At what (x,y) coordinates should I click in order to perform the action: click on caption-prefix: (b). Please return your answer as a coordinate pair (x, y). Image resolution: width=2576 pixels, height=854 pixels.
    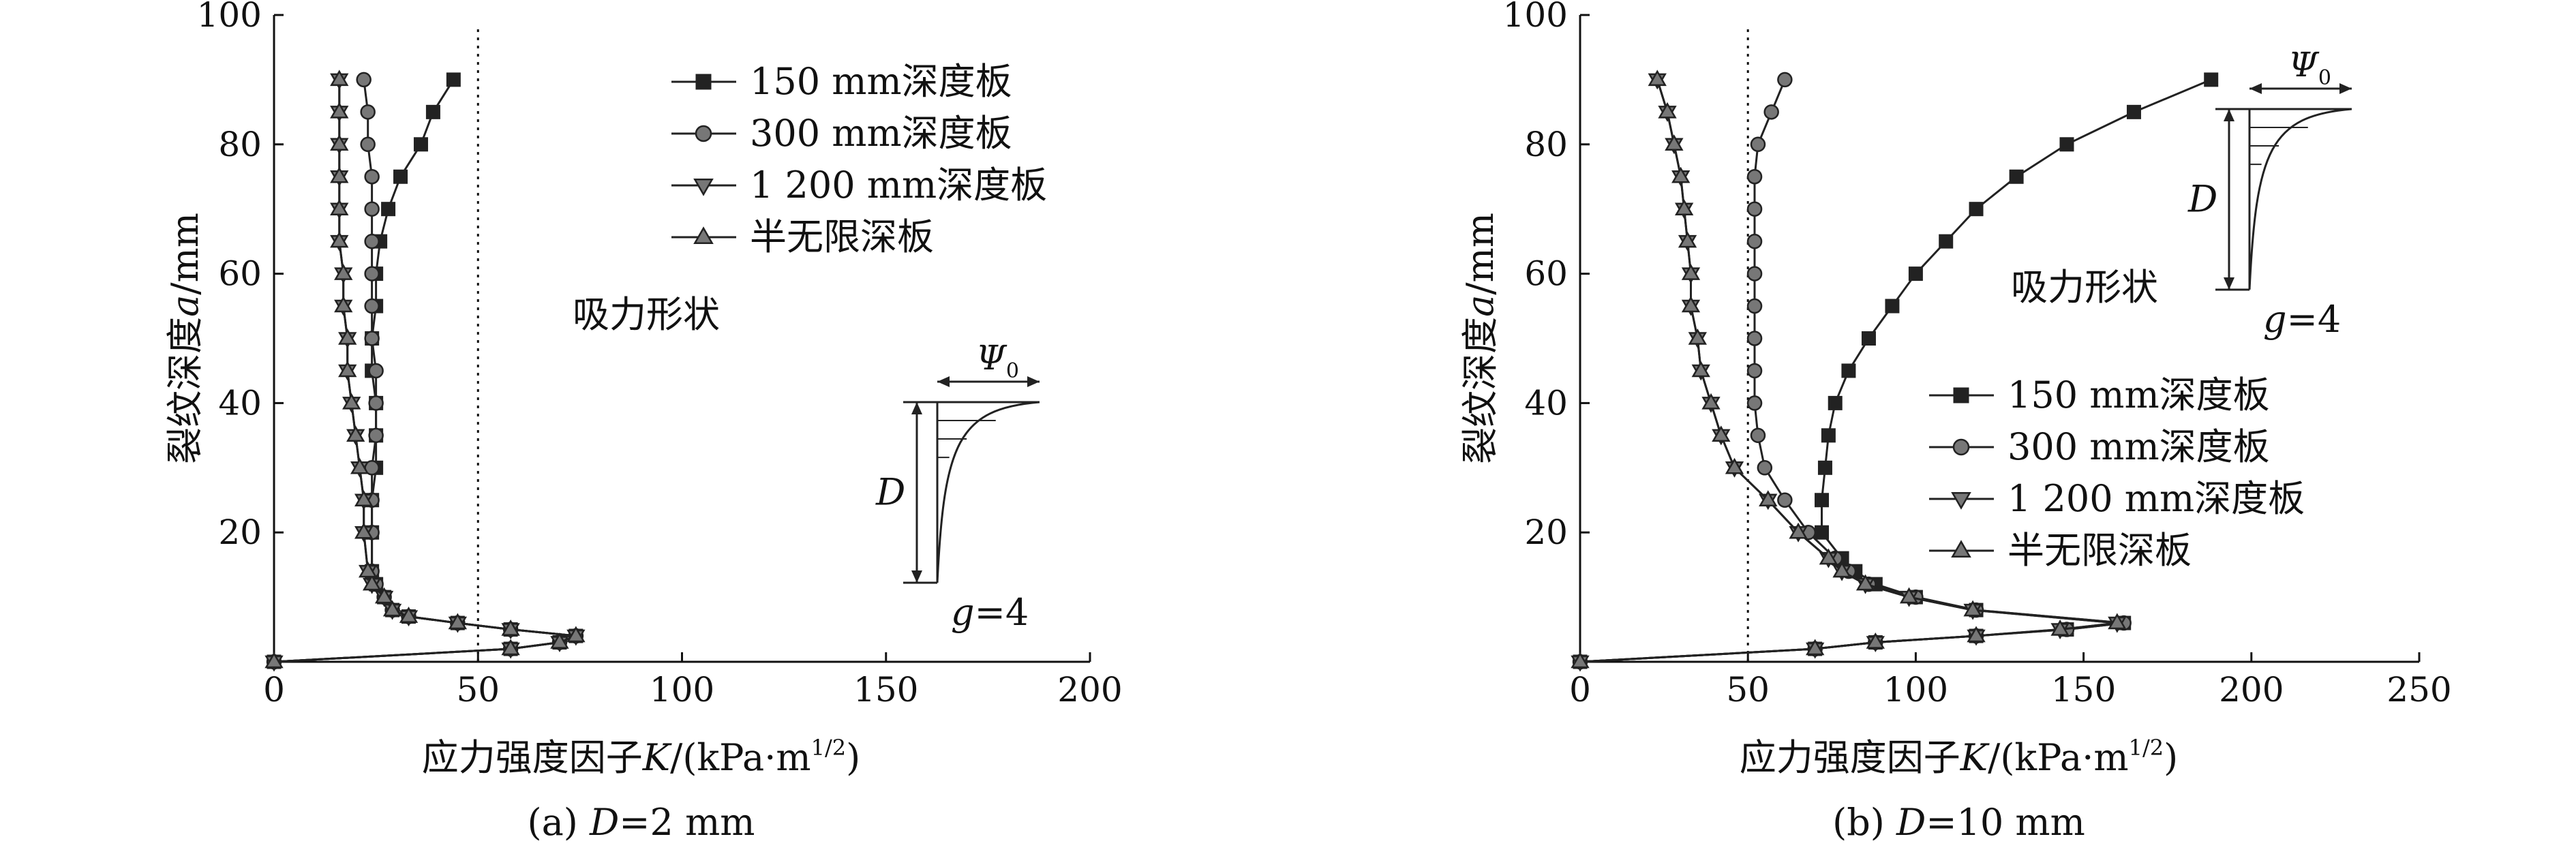
    Looking at the image, I should click on (1864, 822).